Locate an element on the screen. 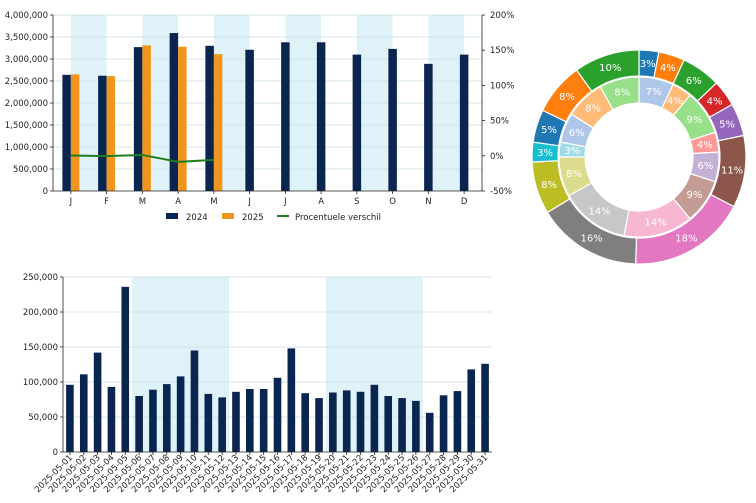 The height and width of the screenshot is (503, 756). y2-tick-label: 100% is located at coordinates (502, 86).